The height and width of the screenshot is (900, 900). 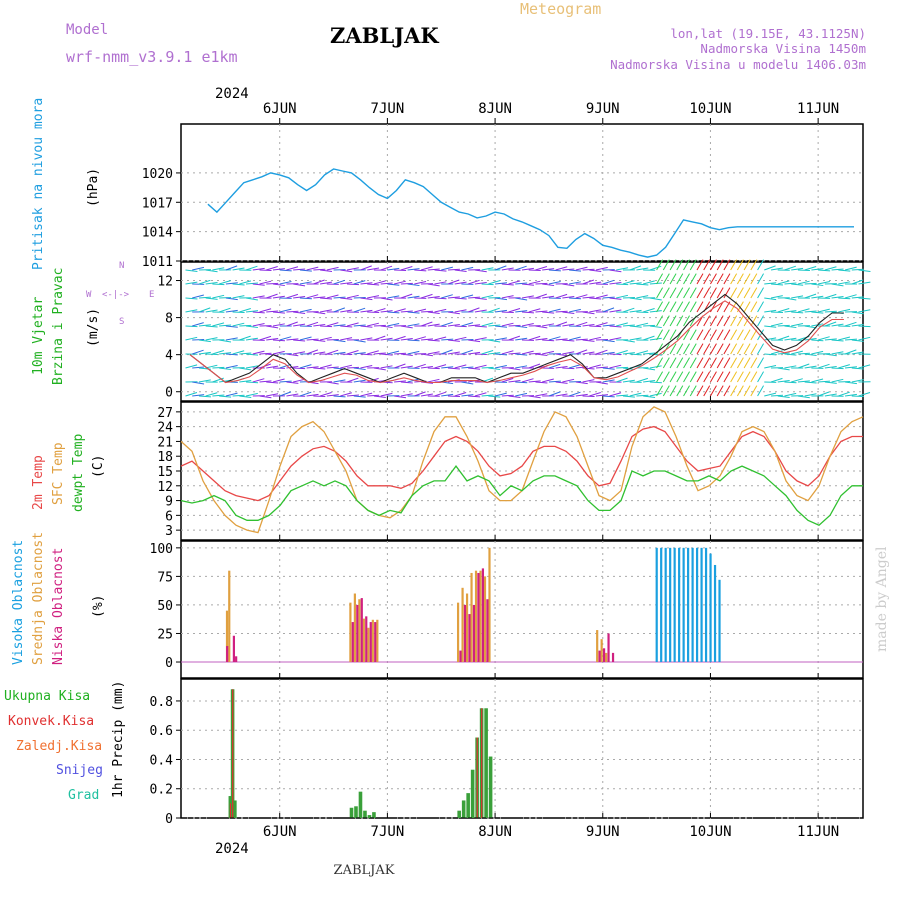 I want to click on temp-series-dew, so click(x=521, y=495).